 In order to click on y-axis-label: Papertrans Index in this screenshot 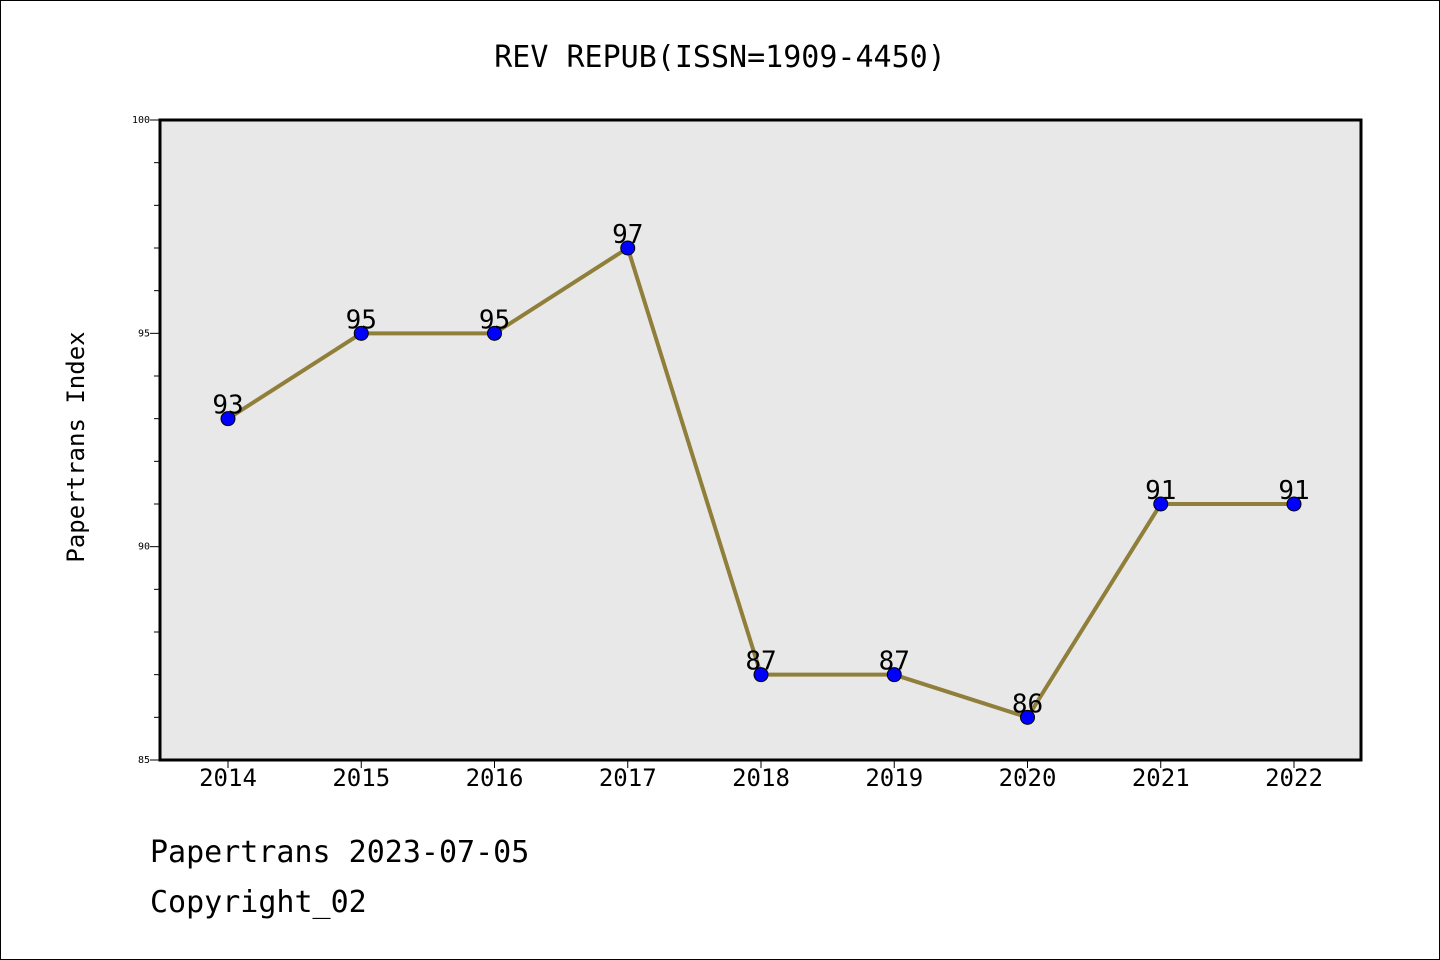, I will do `click(76, 446)`.